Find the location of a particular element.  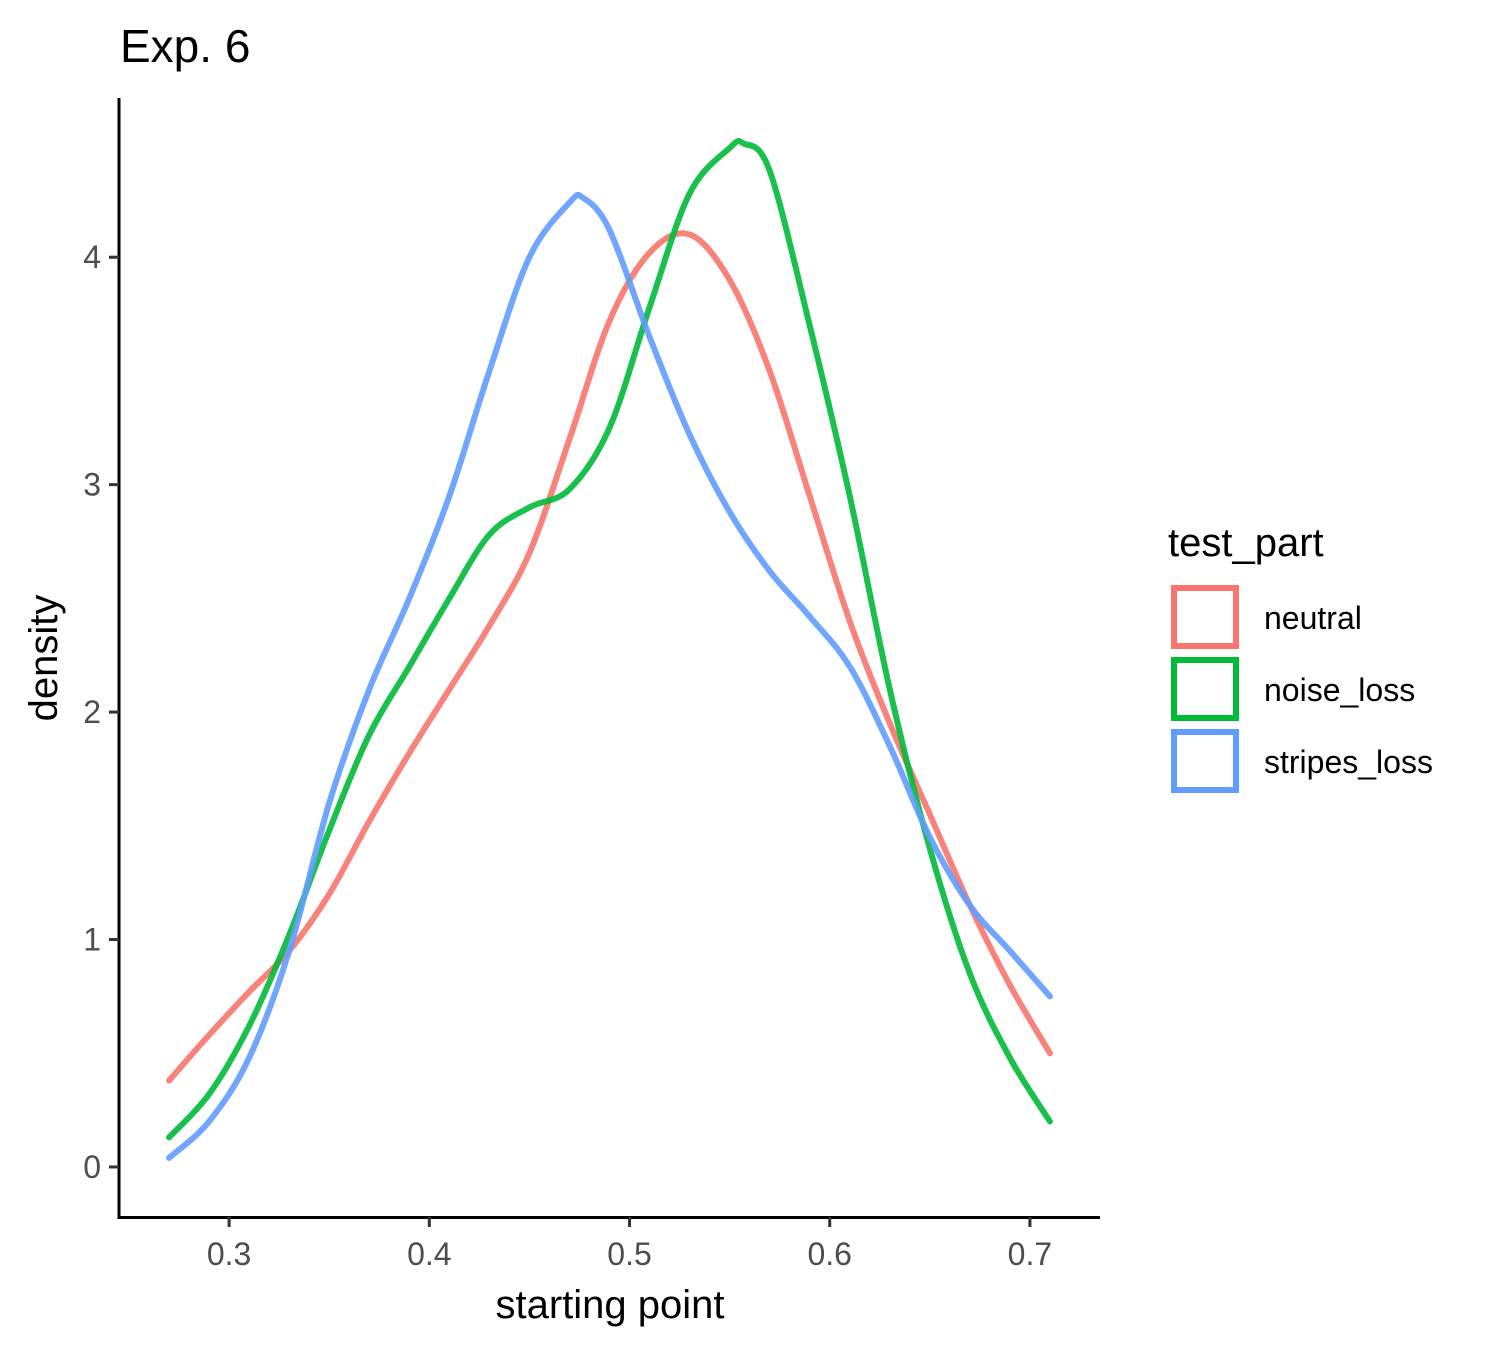

legend: test_part neutral noise_loss stripes_loss is located at coordinates (1300, 657).